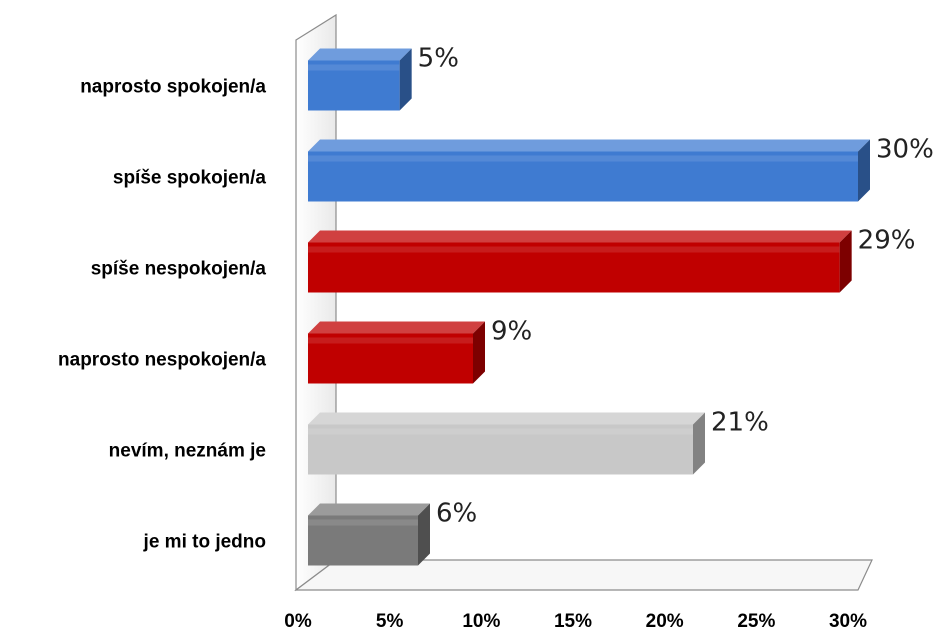 The image size is (940, 633). What do you see at coordinates (187, 451) in the screenshot?
I see `category-label: nevím, neznám je` at bounding box center [187, 451].